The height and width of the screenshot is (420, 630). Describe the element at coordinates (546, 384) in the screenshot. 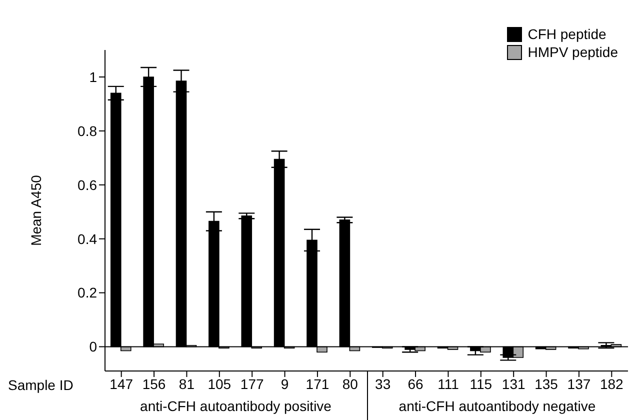

I see `x-tick-label: 135` at that location.